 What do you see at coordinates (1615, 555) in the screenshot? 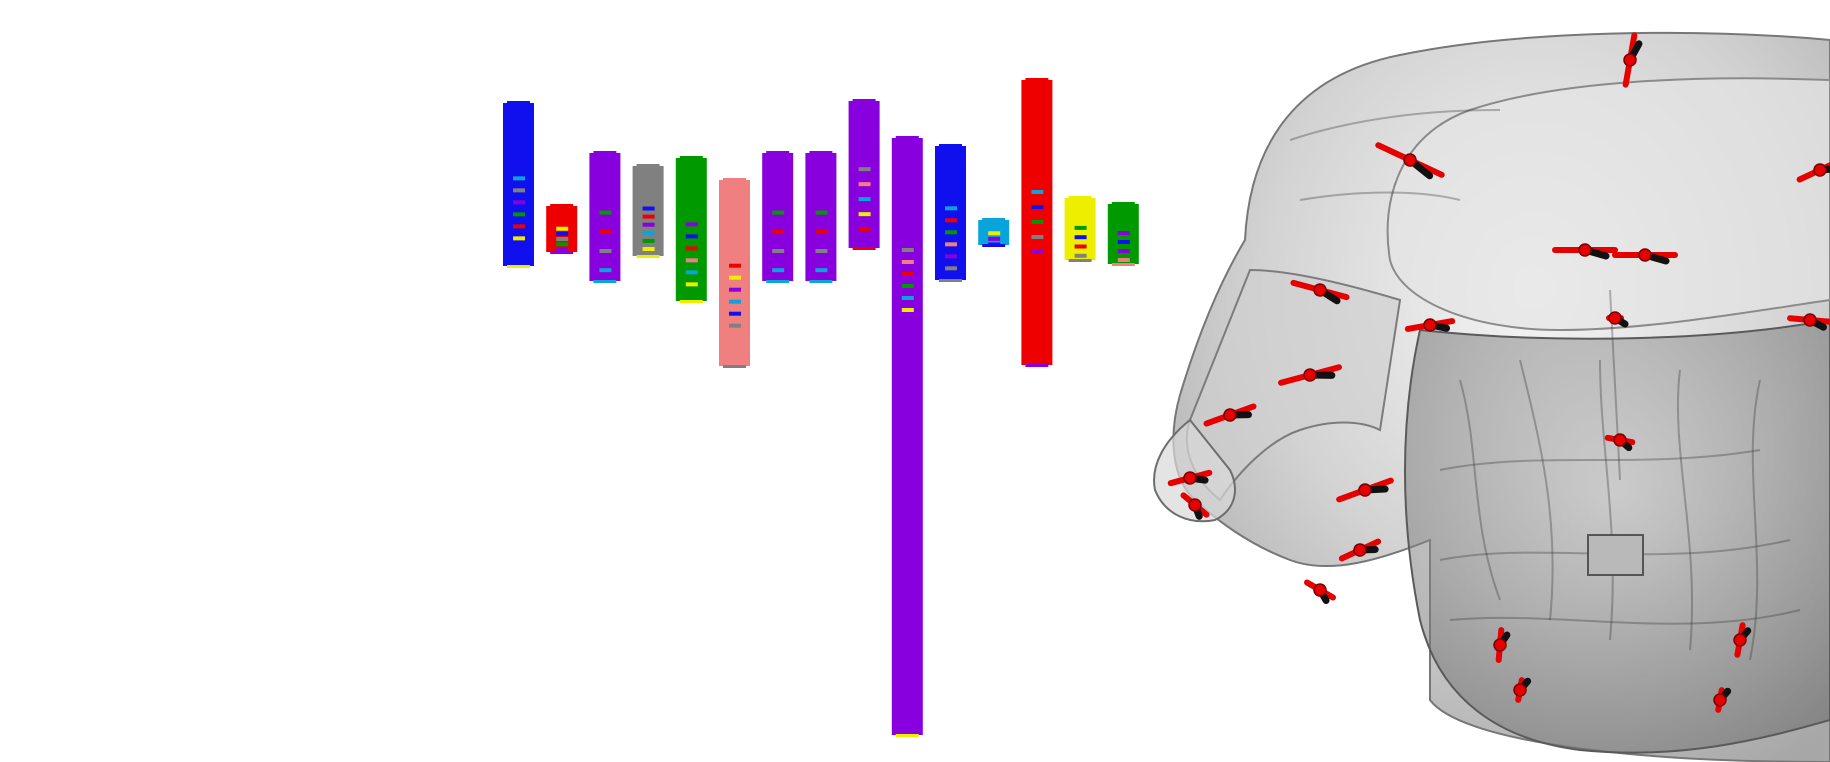
I see `skull-vertebra-block` at bounding box center [1615, 555].